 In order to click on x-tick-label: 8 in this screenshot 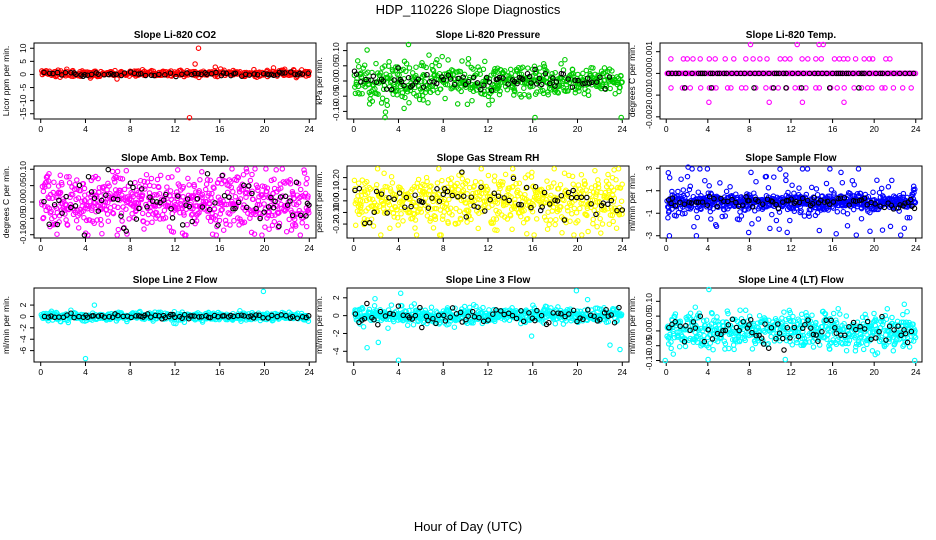, I will do `click(749, 248)`.